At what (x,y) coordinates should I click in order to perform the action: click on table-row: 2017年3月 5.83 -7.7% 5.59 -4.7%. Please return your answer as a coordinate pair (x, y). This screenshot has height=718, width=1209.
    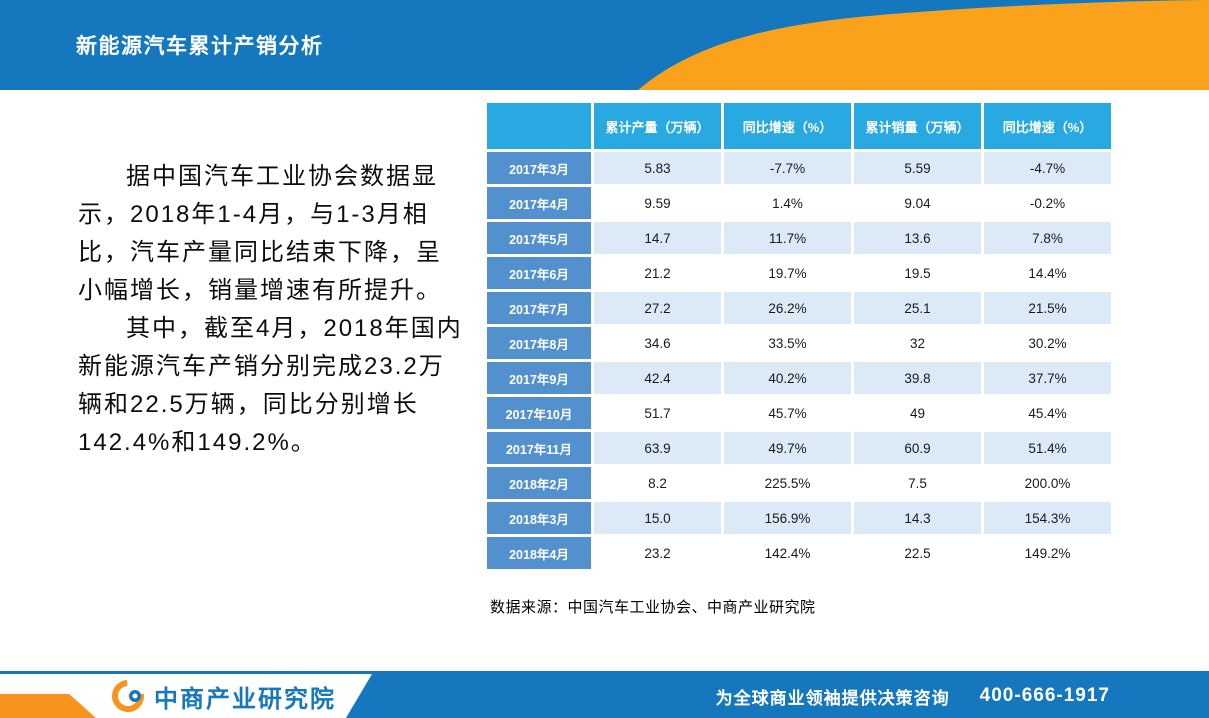
    Looking at the image, I should click on (799, 168).